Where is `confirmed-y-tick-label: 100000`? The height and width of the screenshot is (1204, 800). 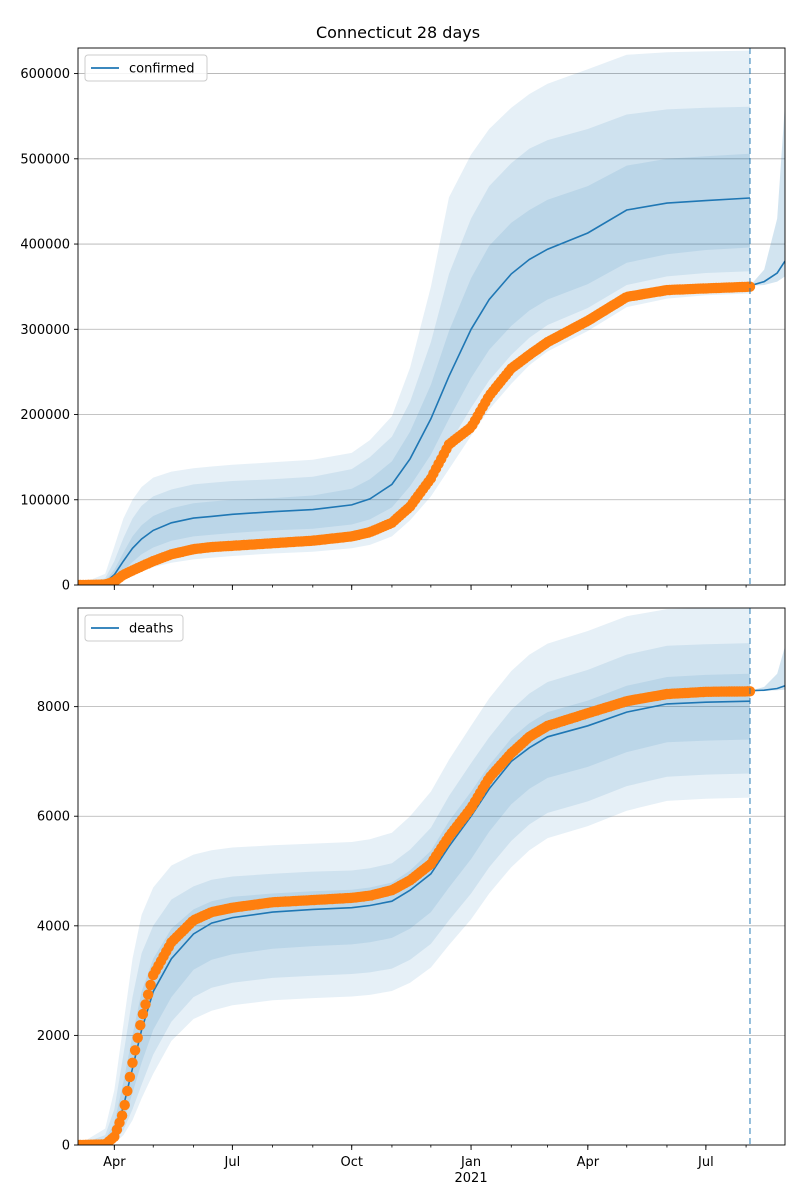
confirmed-y-tick-label: 100000 is located at coordinates (45, 500).